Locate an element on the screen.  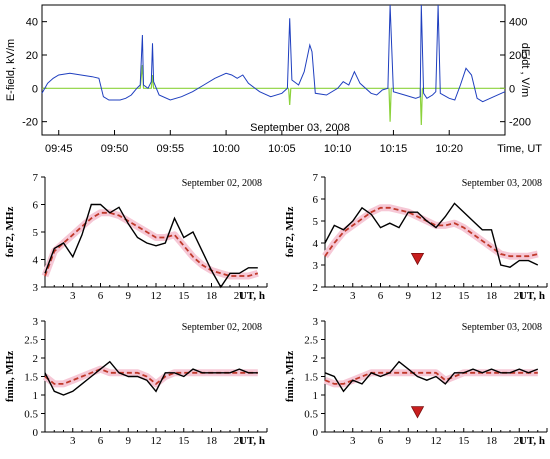
efield-x-axis-label: Time, UT is located at coordinates (519, 149).